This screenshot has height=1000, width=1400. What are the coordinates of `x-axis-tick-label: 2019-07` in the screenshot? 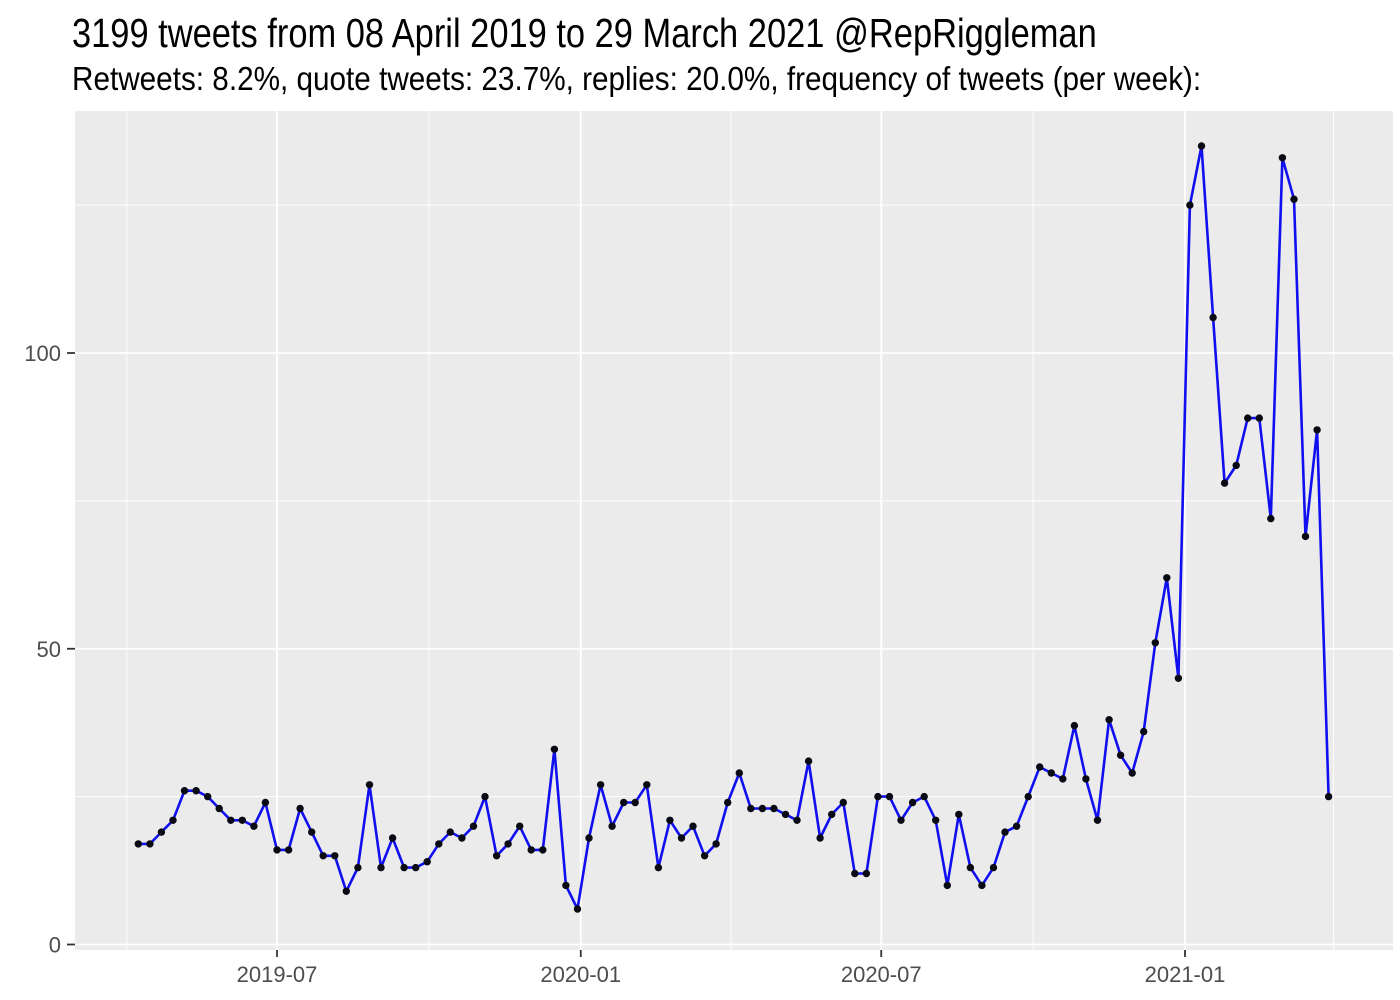 It's located at (277, 974).